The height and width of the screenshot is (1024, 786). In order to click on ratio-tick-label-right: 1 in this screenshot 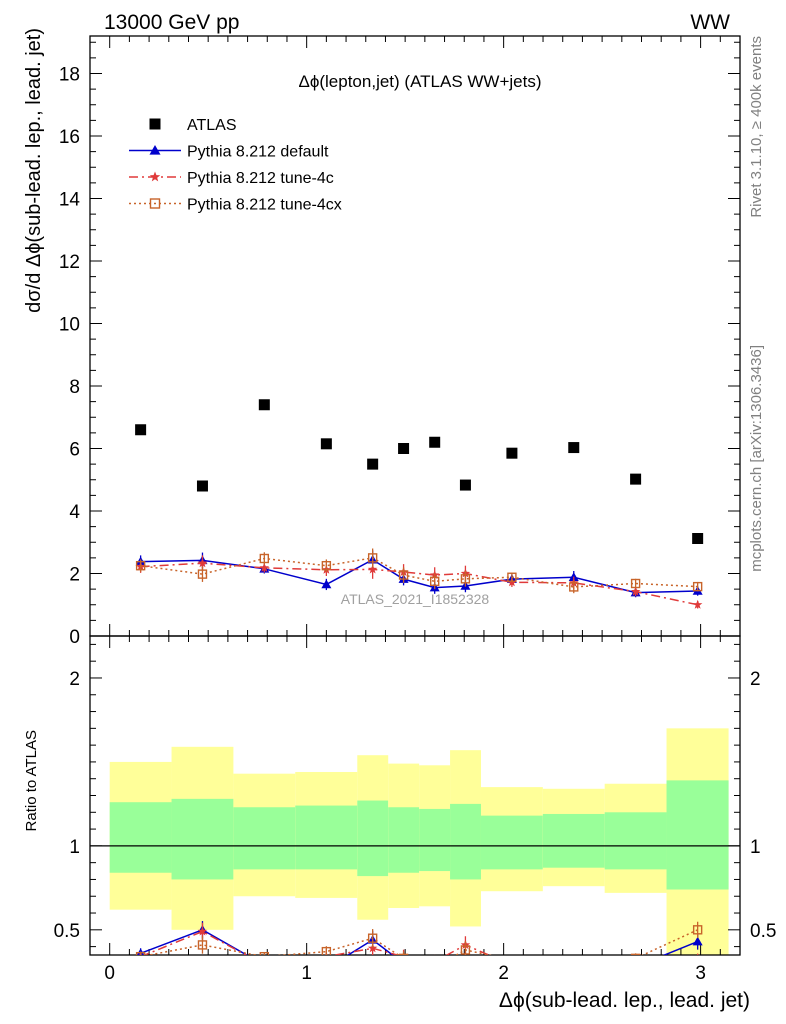, I will do `click(755, 847)`.